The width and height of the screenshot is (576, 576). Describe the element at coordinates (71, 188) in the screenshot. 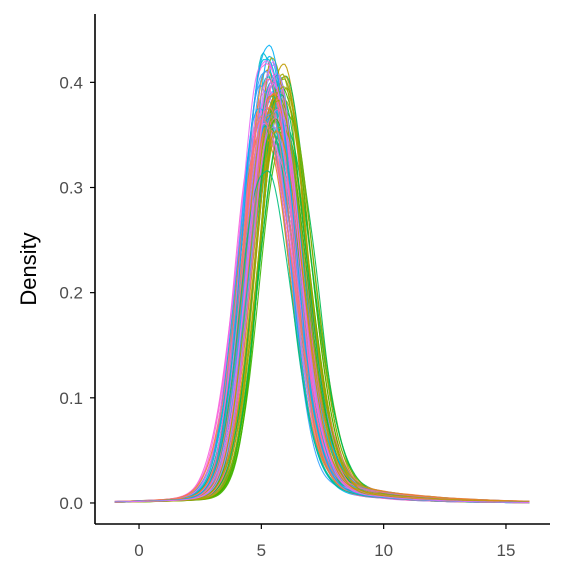

I see `y-tick-label: 0.3` at that location.